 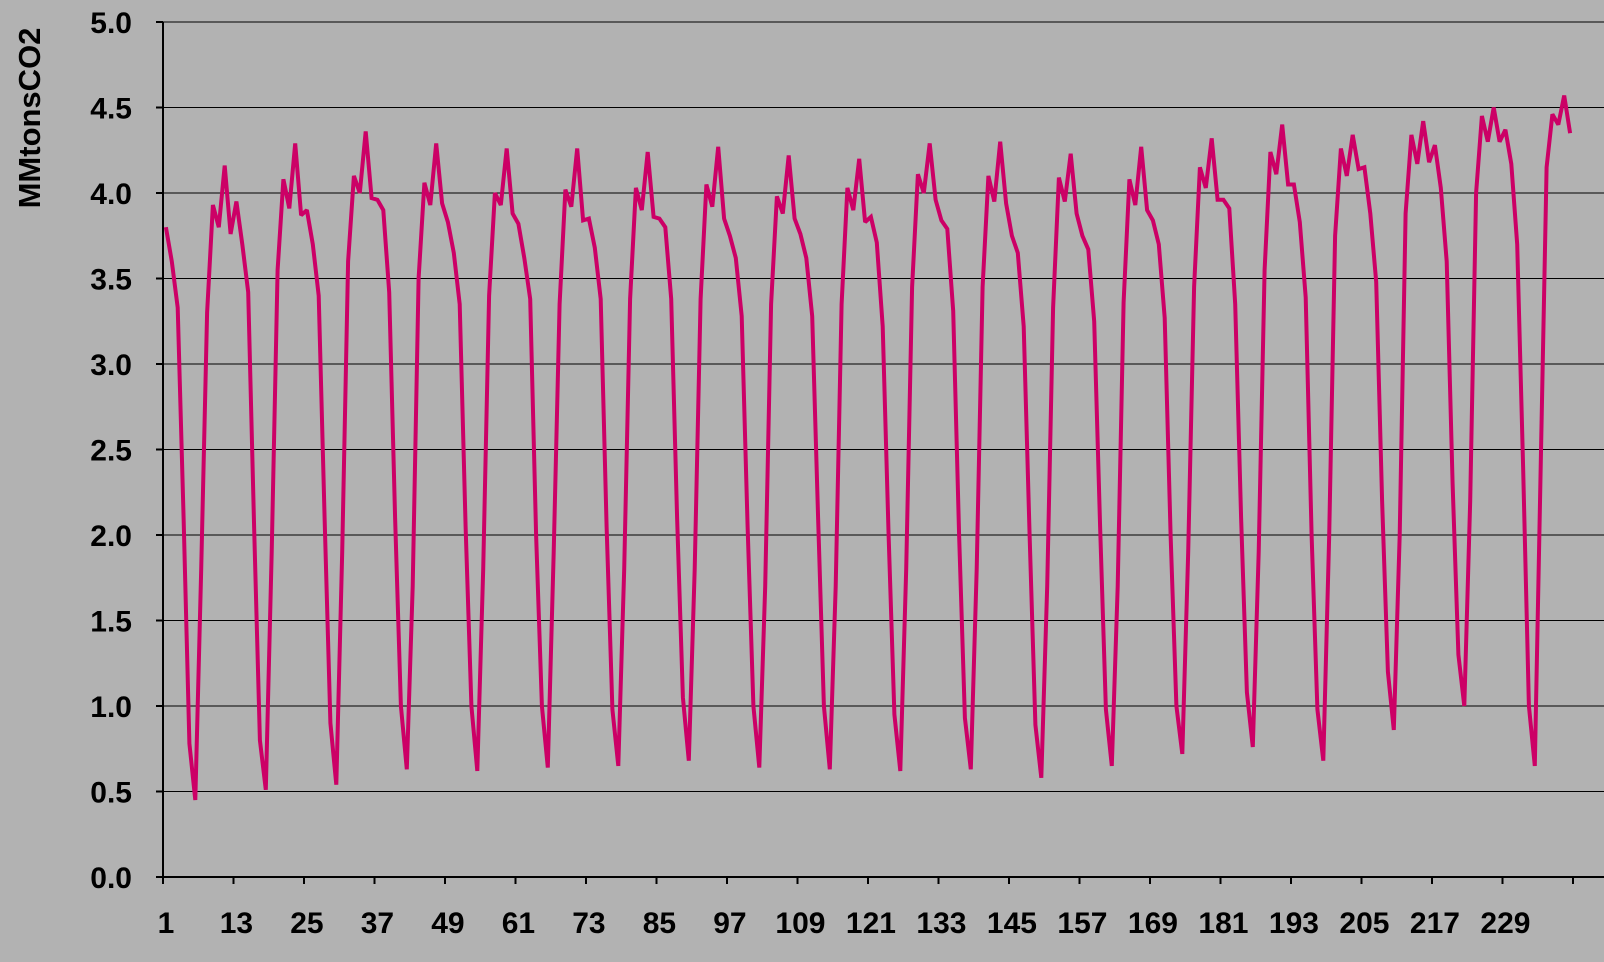 What do you see at coordinates (1082, 923) in the screenshot?
I see `x-tick-label: 157` at bounding box center [1082, 923].